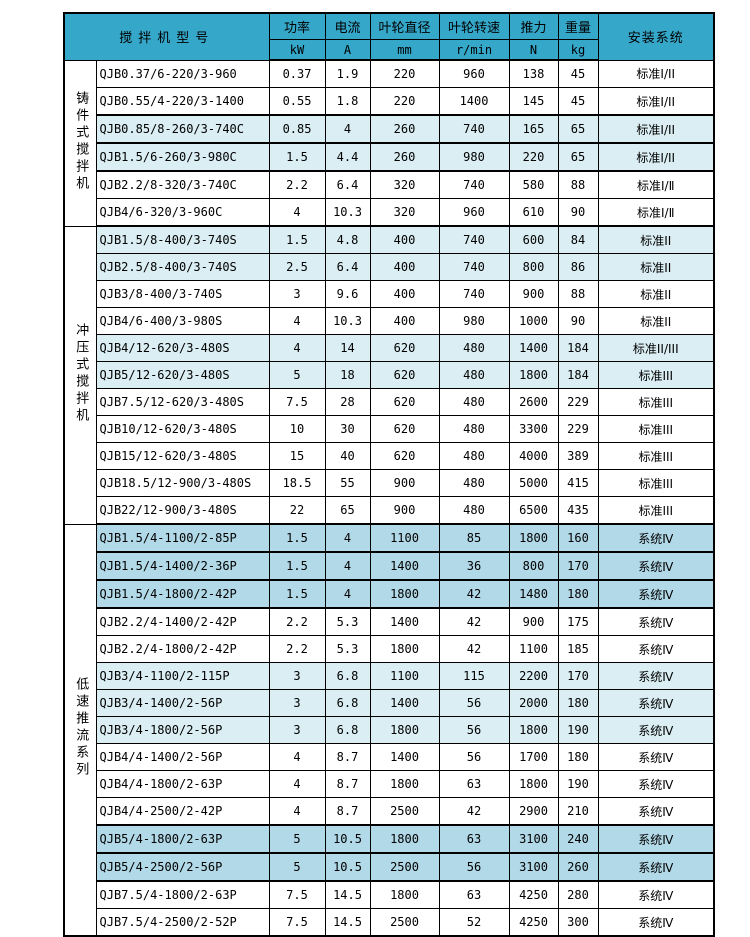 Image resolution: width=750 pixels, height=937 pixels. Describe the element at coordinates (656, 456) in the screenshot. I see `install-system-cell: 标准III` at that location.